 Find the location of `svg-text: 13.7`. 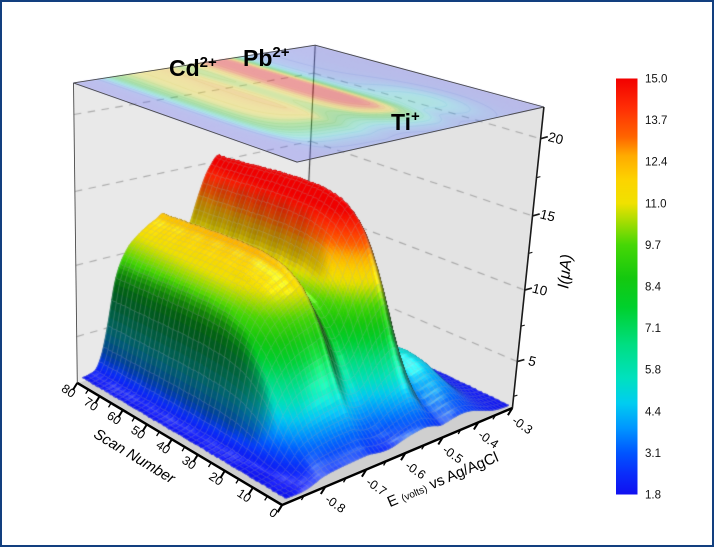

svg-text: 13.7 is located at coordinates (656, 121).